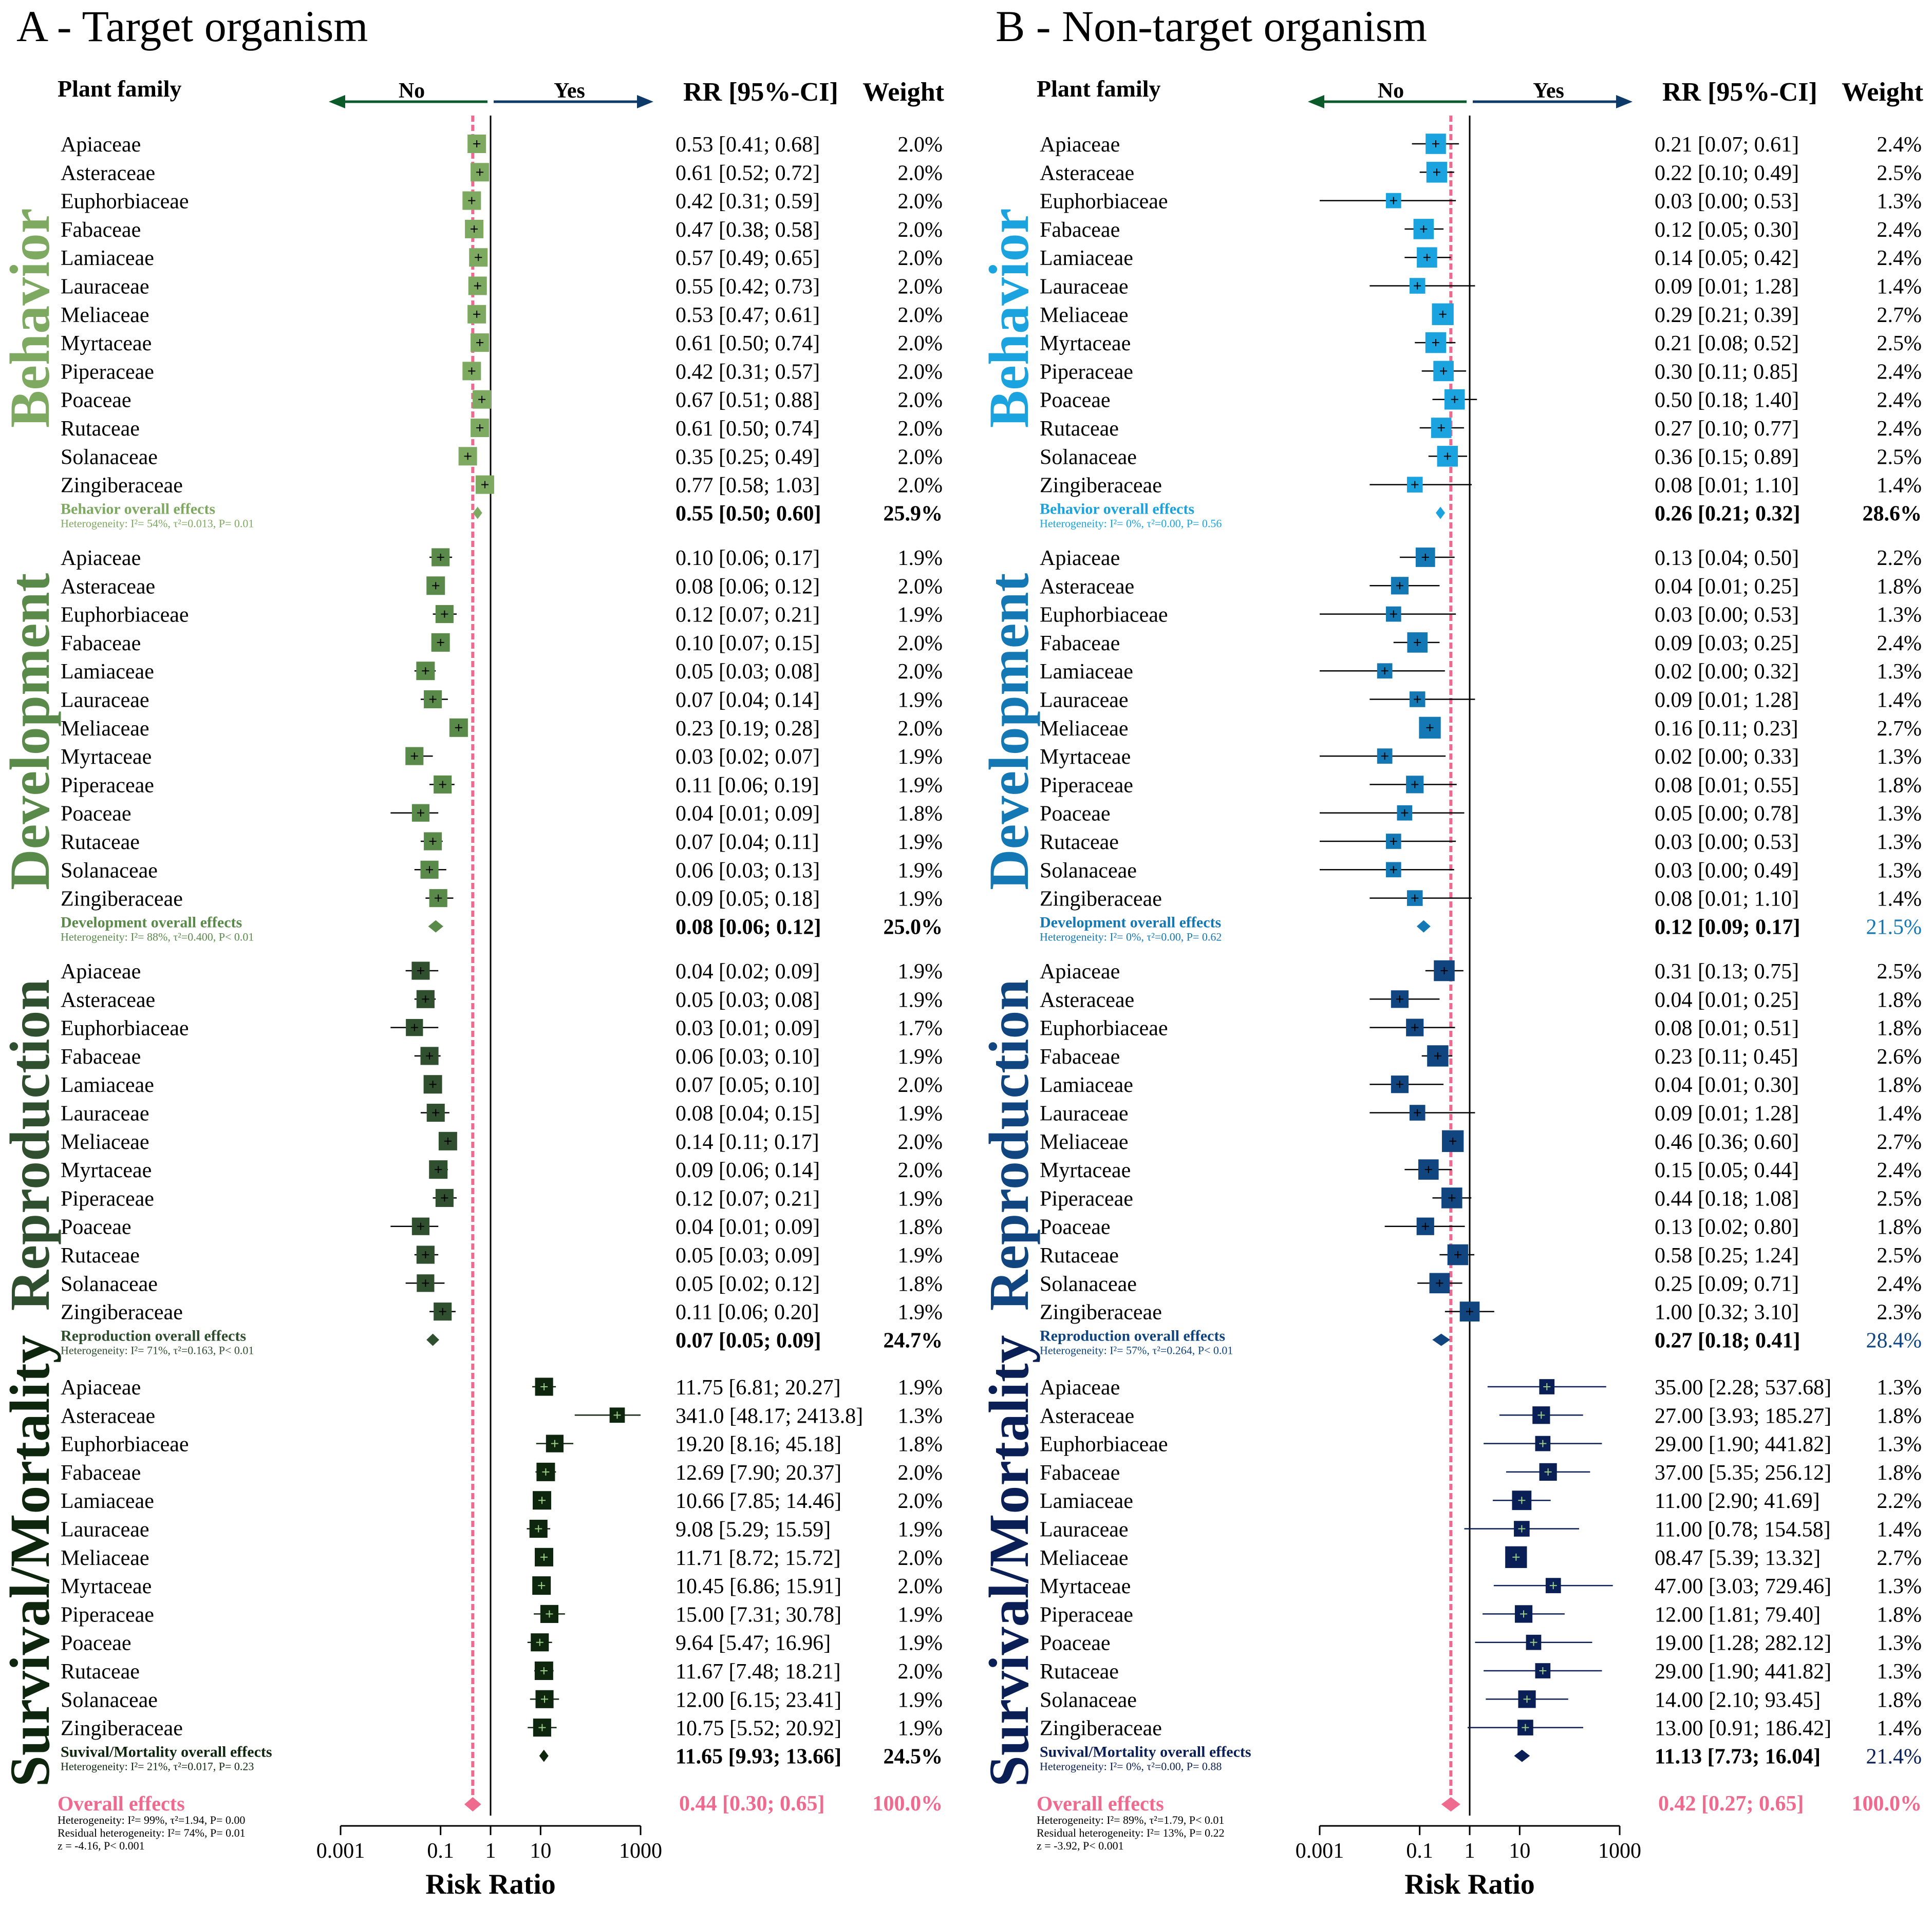 The width and height of the screenshot is (1932, 1906). Describe the element at coordinates (1727, 429) in the screenshot. I see `row-rr-ci: 0.27 [0.10; 0.77]` at that location.